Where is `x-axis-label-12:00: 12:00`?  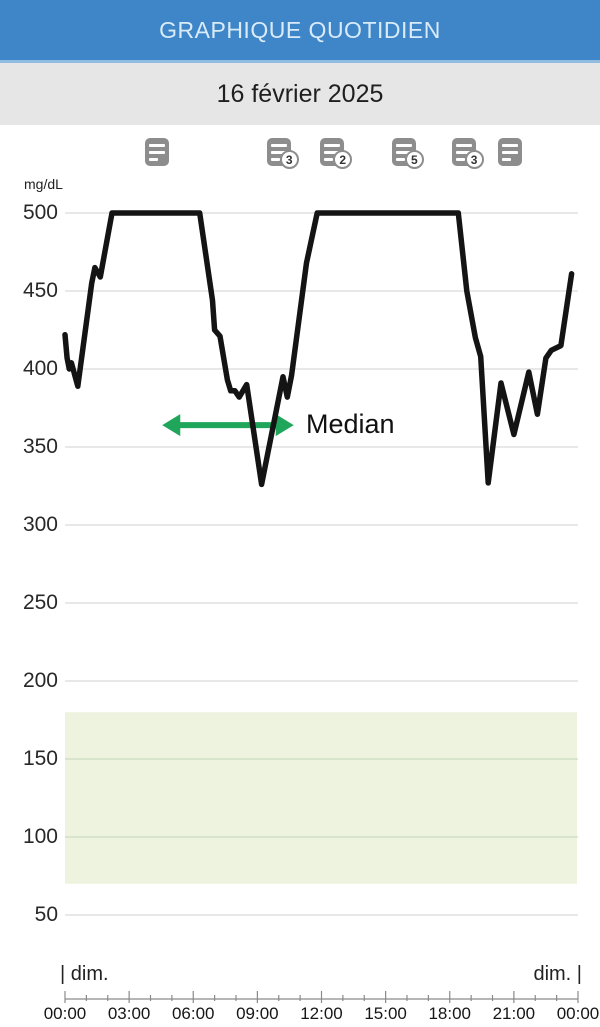
x-axis-label-12:00: 12:00 is located at coordinates (321, 1013).